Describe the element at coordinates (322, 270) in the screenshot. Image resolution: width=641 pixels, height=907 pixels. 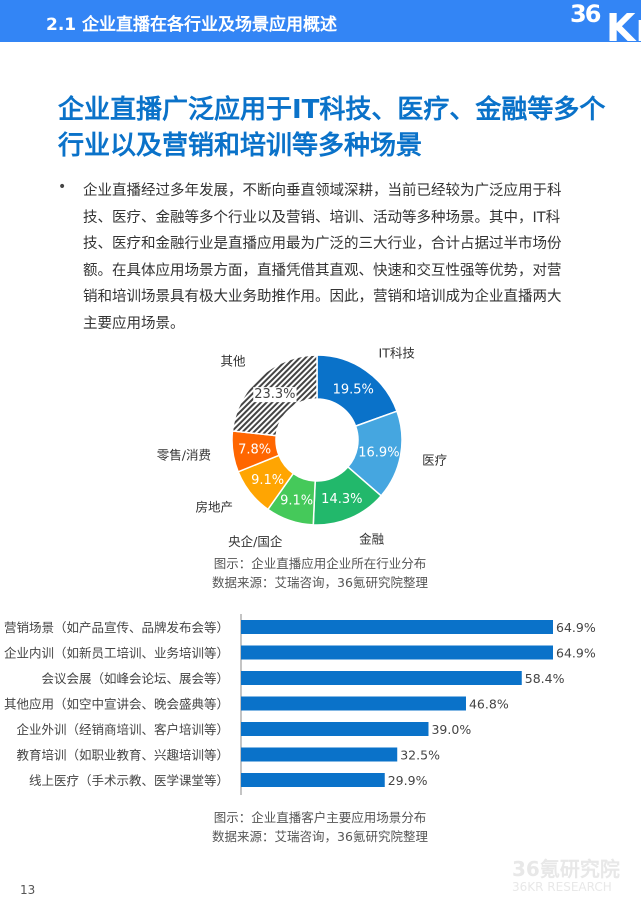
I see `body-line: 额。在具体应用场景方面，直播凭借其直观、快速和交互性强等优势，对营` at that location.